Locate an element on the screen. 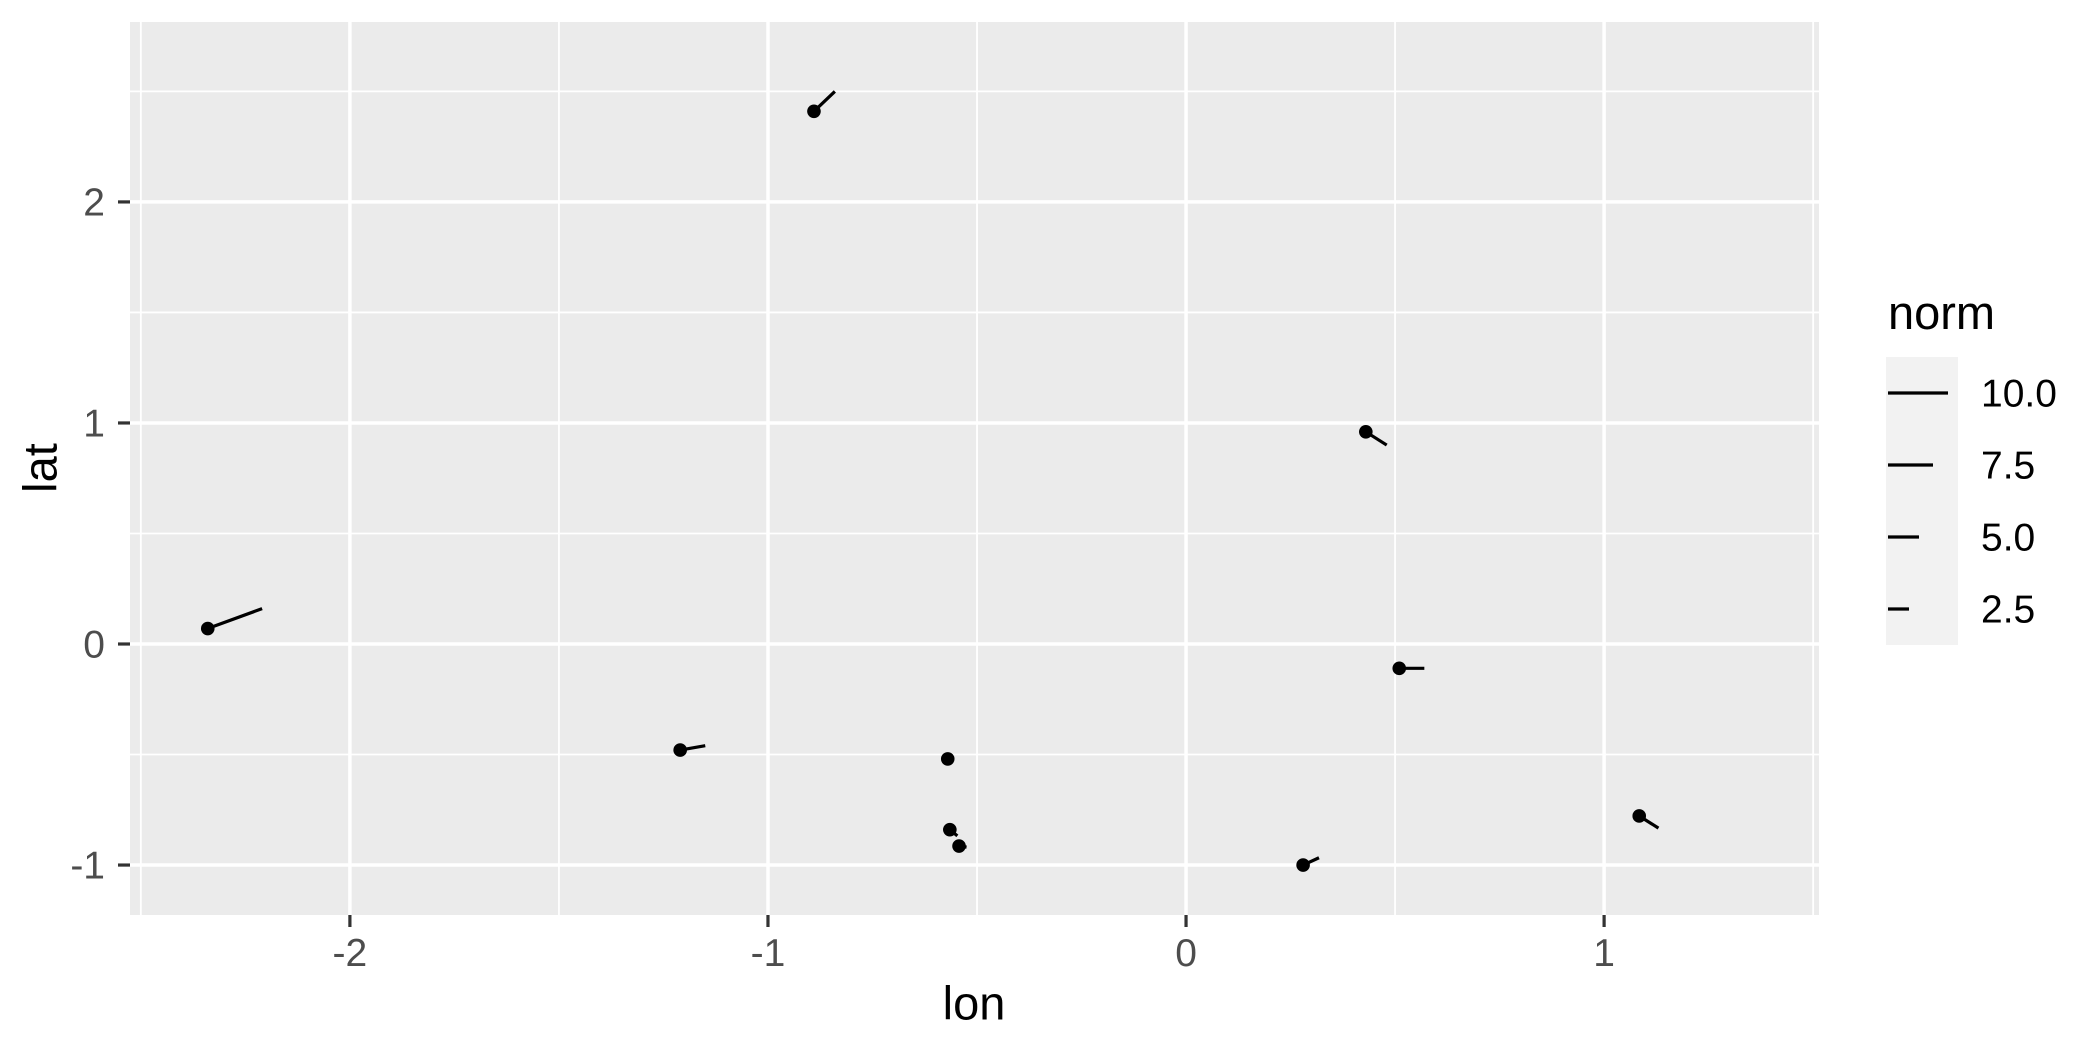 This screenshot has height=1050, width=2100. x-tick-label: 1 is located at coordinates (1604, 953).